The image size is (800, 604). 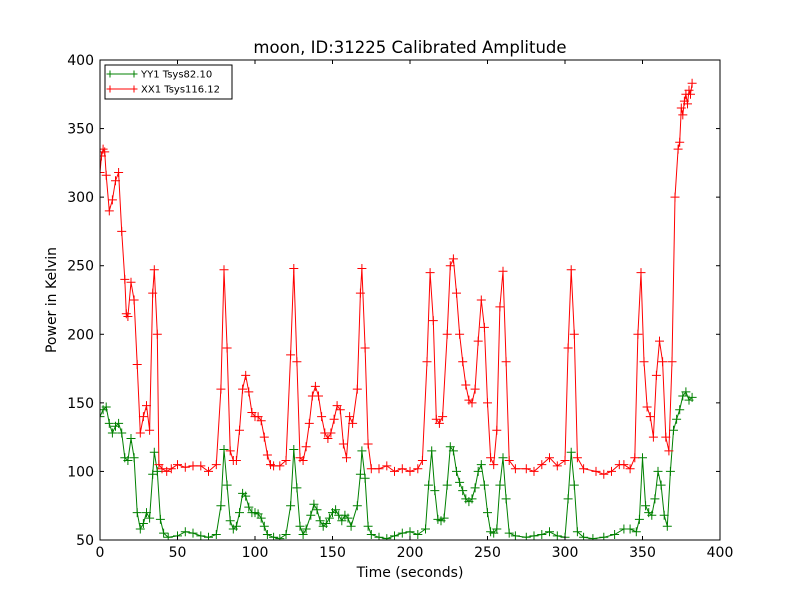 I want to click on legend-entries: YY1 Tsys82.10 XX1 Tsys116.12, so click(x=163, y=83).